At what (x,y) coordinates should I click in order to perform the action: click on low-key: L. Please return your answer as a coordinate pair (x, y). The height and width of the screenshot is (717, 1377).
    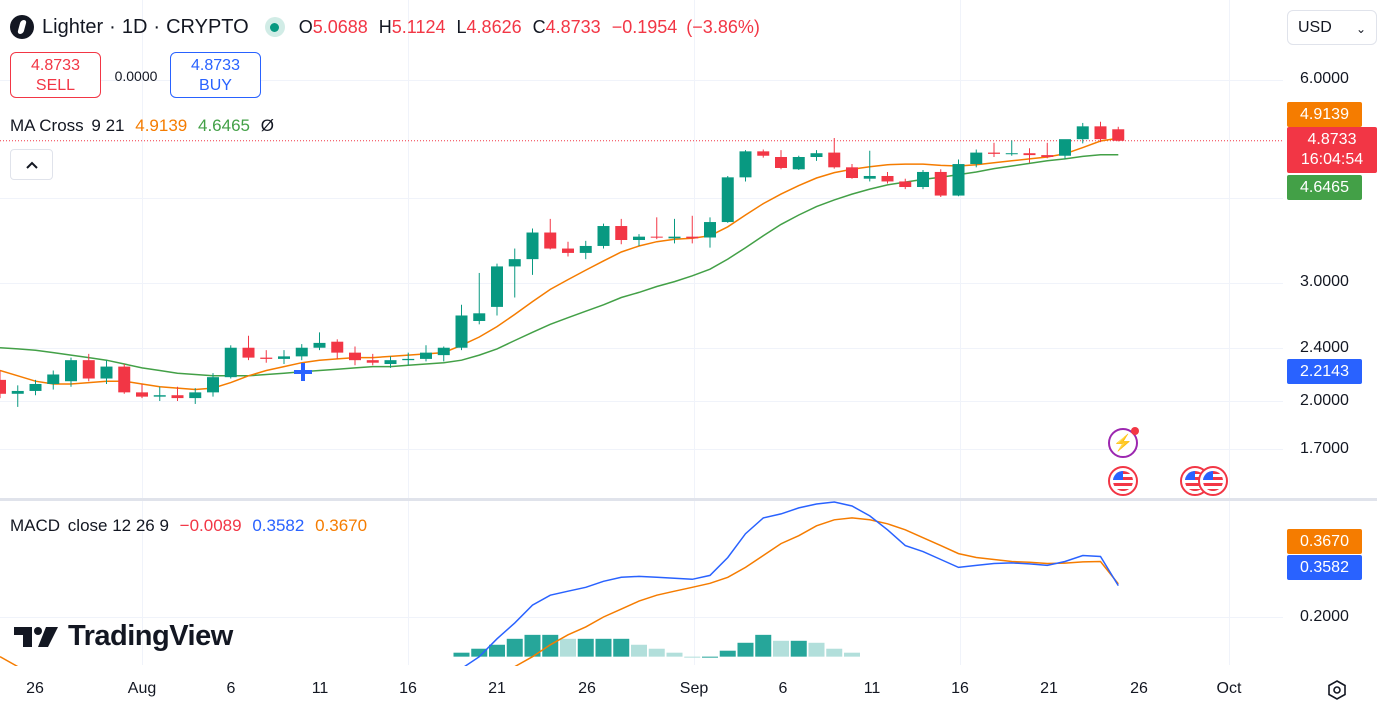
    Looking at the image, I should click on (461, 26).